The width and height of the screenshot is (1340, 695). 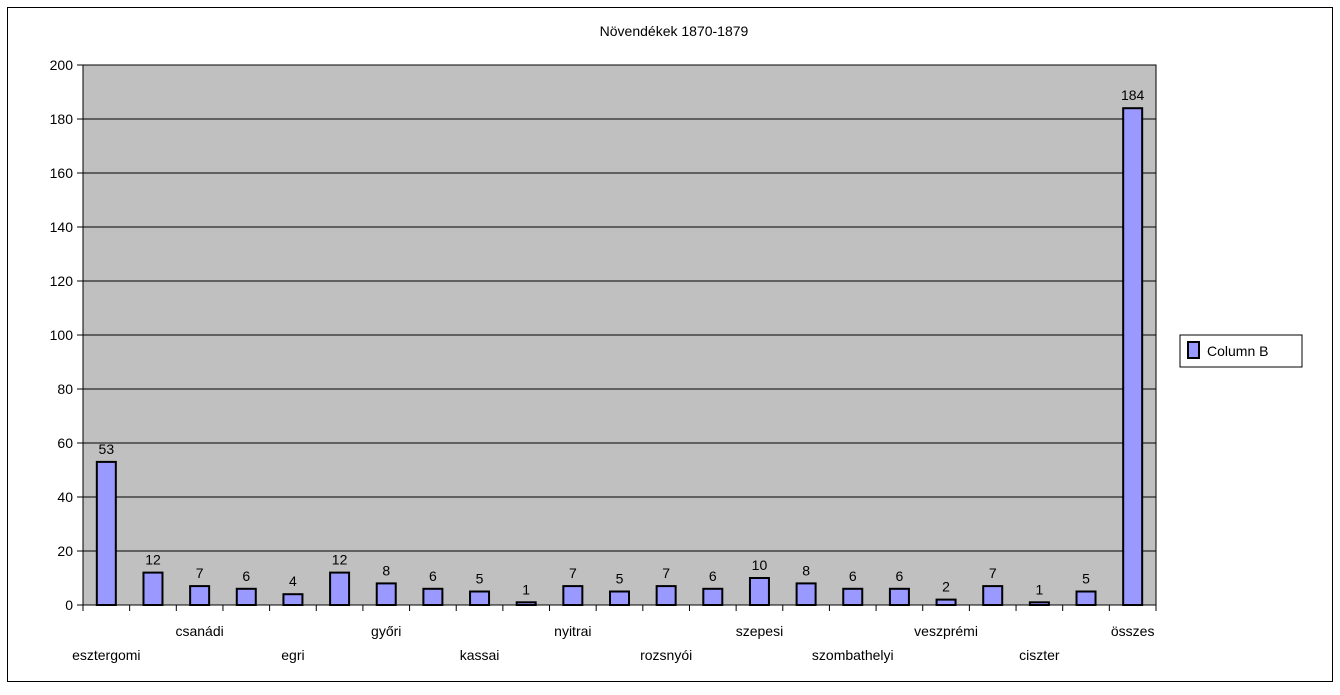 What do you see at coordinates (1193, 350) in the screenshot?
I see `legend-swatch` at bounding box center [1193, 350].